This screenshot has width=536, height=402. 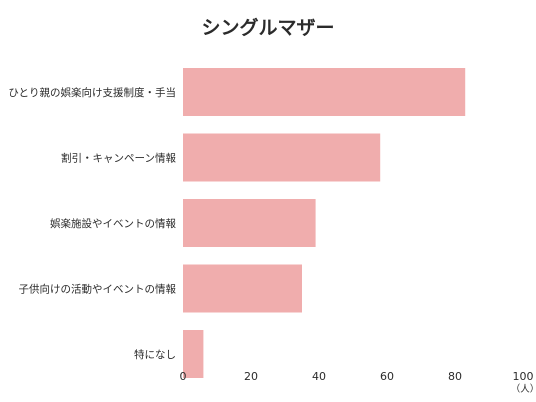 What do you see at coordinates (251, 376) in the screenshot?
I see `x-tick-1: 20` at bounding box center [251, 376].